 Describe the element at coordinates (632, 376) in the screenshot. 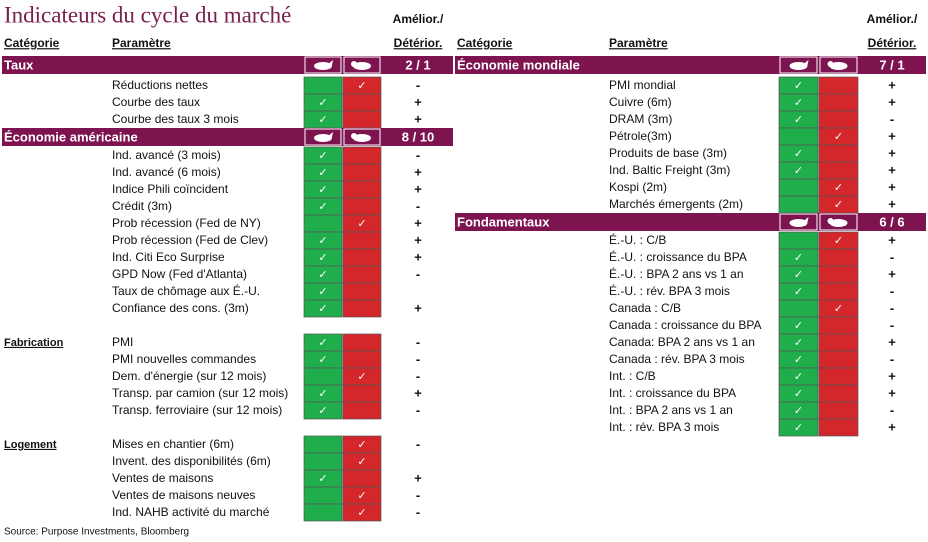

I see `parameter: Int. : C/B` at that location.